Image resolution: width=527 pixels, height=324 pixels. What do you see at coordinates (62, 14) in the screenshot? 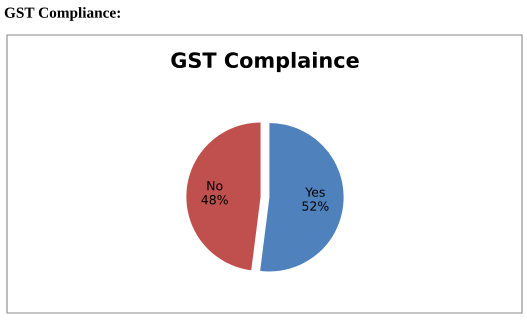
I see `text: GST Compliance:` at bounding box center [62, 14].